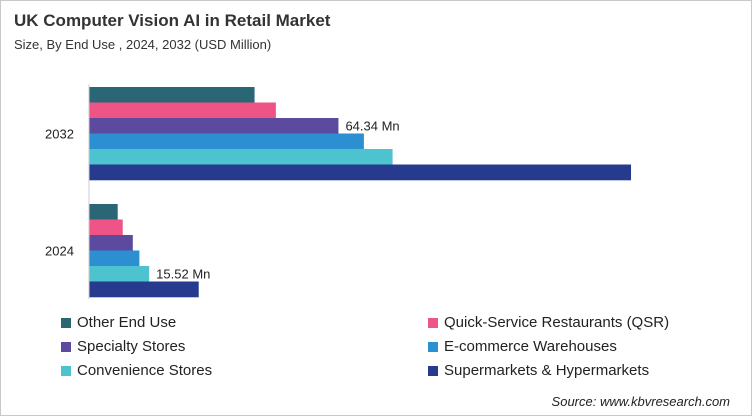 This screenshot has width=752, height=416. I want to click on legend-label: Quick-Service Restaurants (QSR), so click(557, 322).